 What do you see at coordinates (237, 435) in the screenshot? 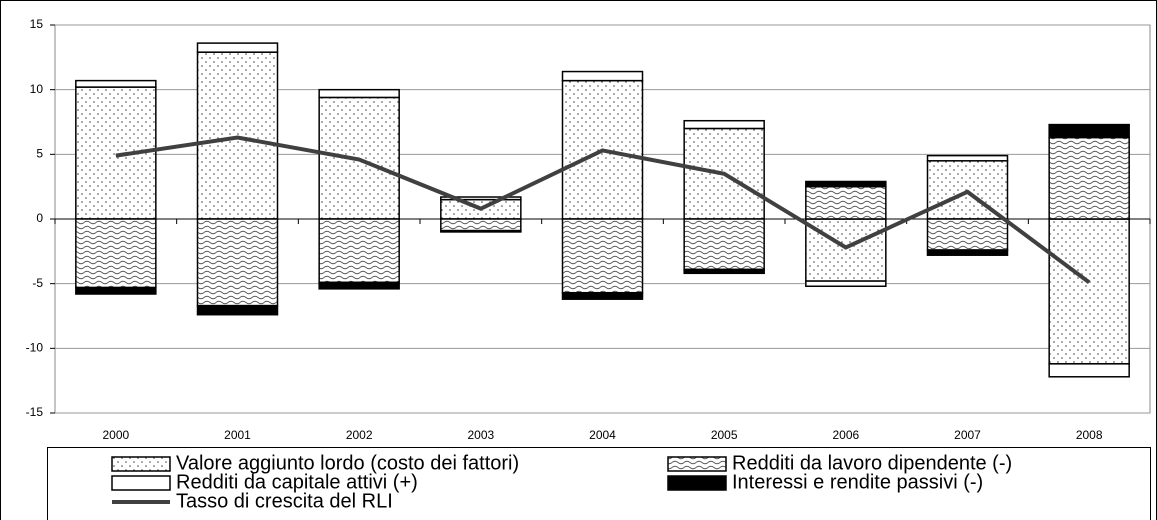
I see `x-tick-label: 2001` at bounding box center [237, 435].